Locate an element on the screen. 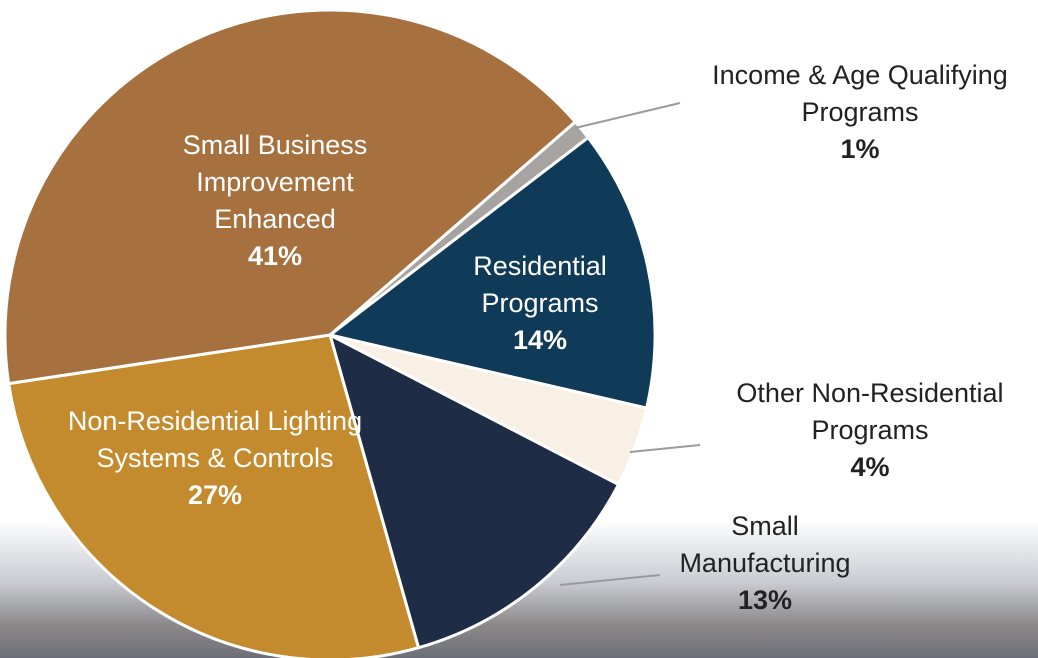 Image resolution: width=1038 pixels, height=658 pixels. slice-label: Income & Age Qualifying Programs 1% is located at coordinates (859, 112).